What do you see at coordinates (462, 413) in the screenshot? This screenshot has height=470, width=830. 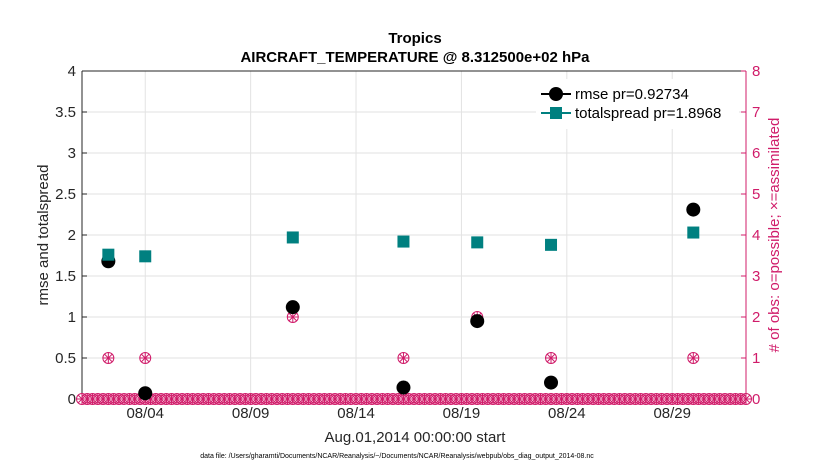 I see `x-tick-label: 08/19` at bounding box center [462, 413].